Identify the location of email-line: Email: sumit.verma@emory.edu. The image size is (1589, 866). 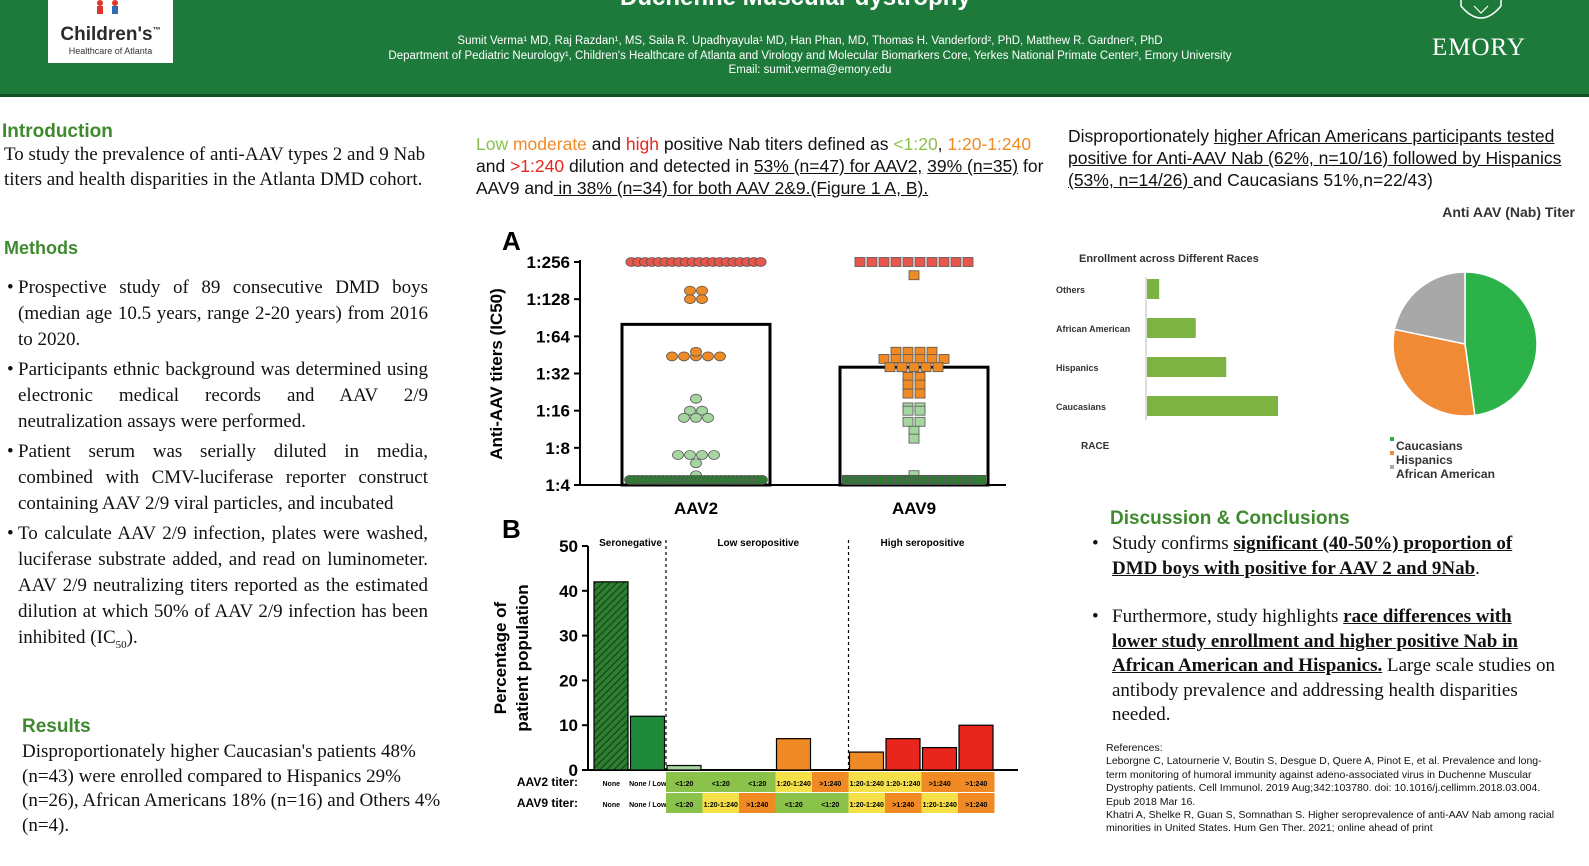
(810, 70).